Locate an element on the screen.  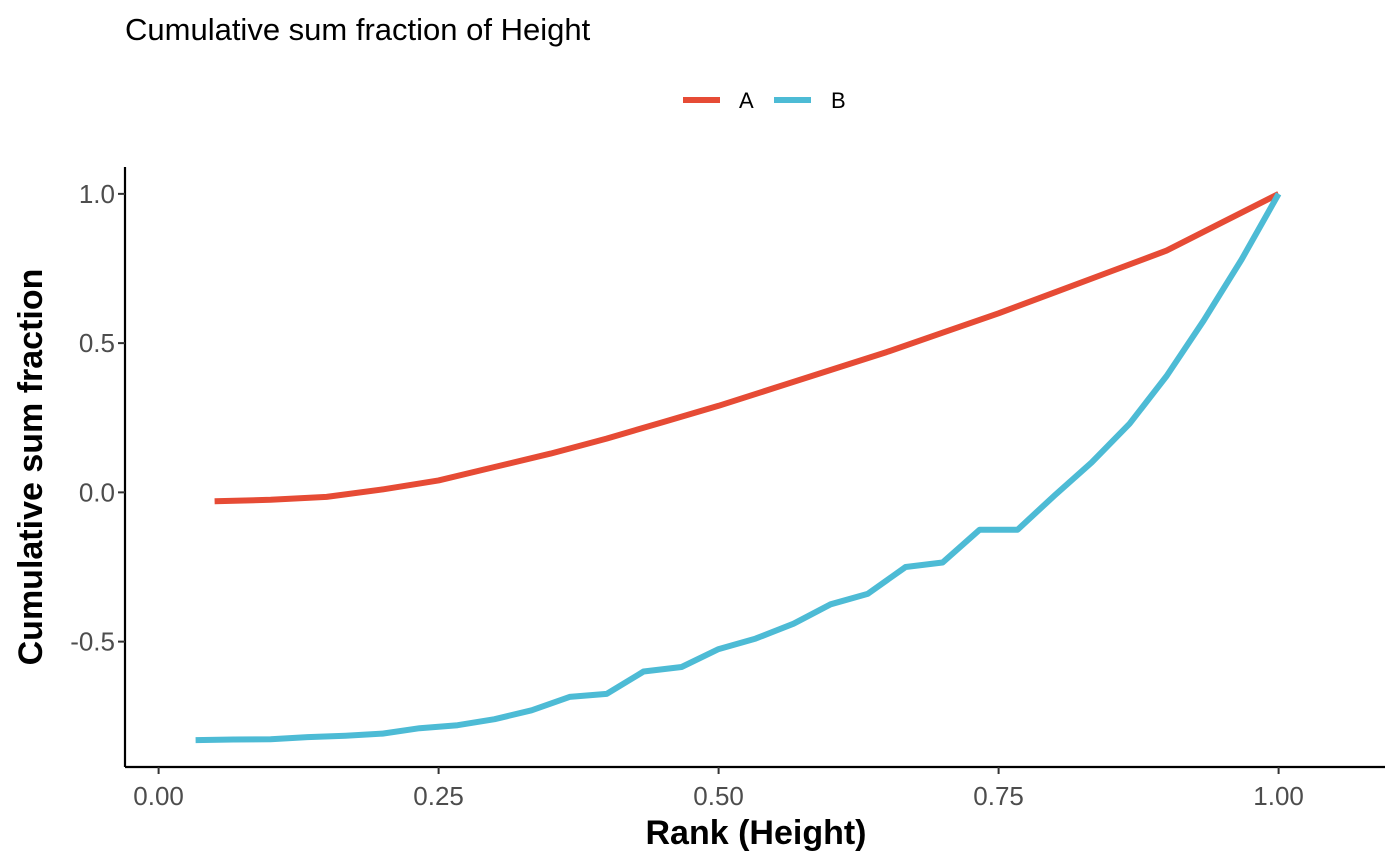
x-axis-ticks: 0.00 0.25 0.50 0.75 1.00 is located at coordinates (718, 789).